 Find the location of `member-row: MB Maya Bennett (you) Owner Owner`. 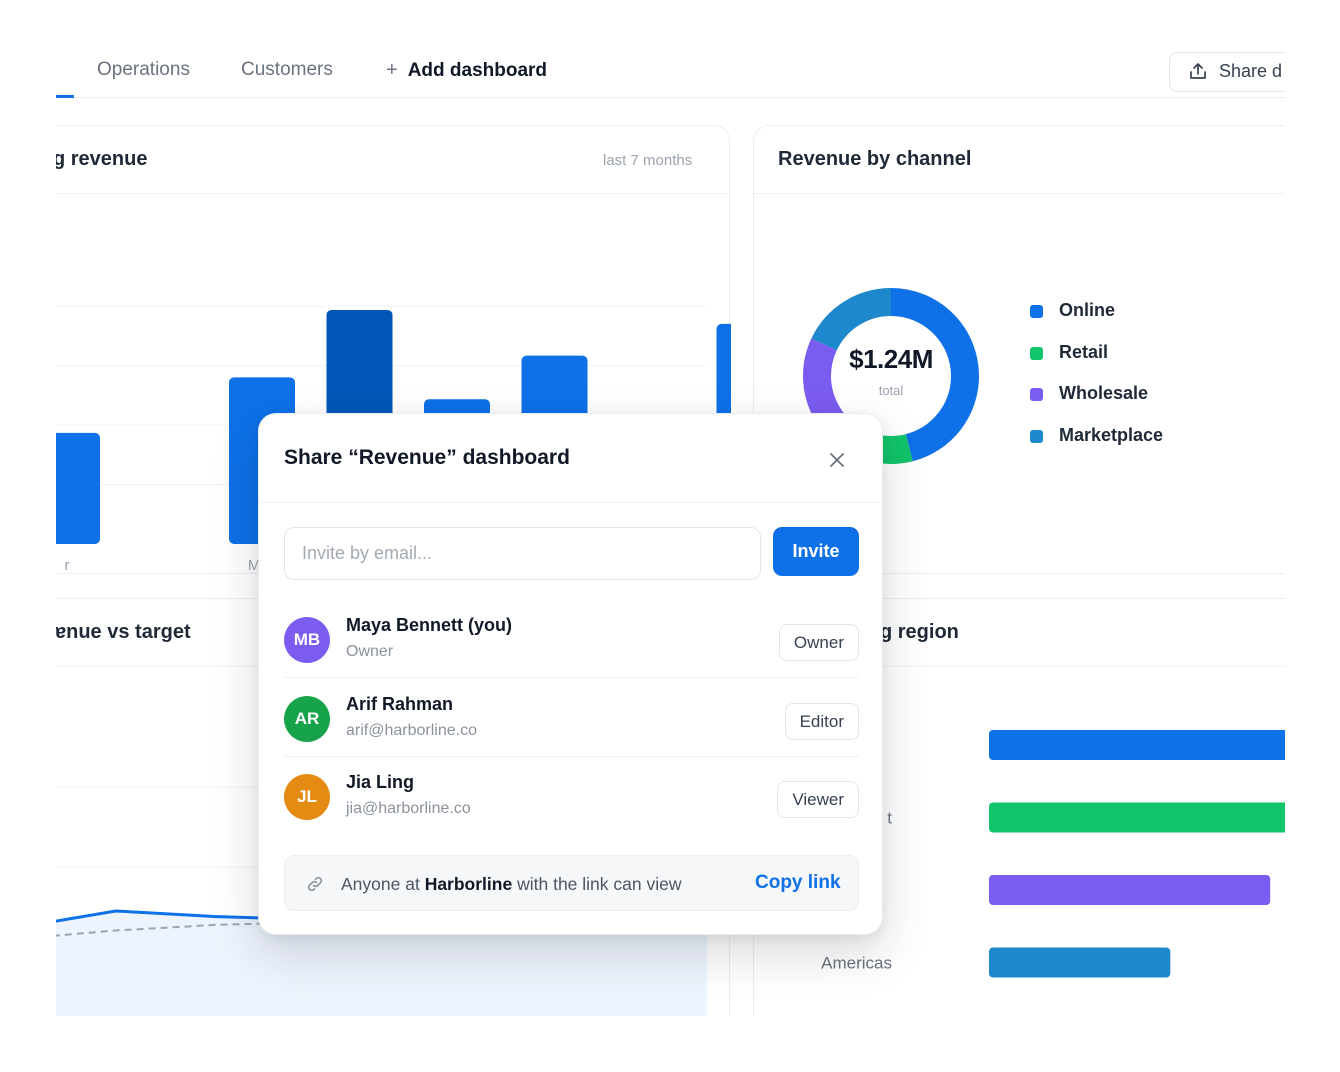

member-row: MB Maya Bennett (you) Owner Owner is located at coordinates (571, 639).